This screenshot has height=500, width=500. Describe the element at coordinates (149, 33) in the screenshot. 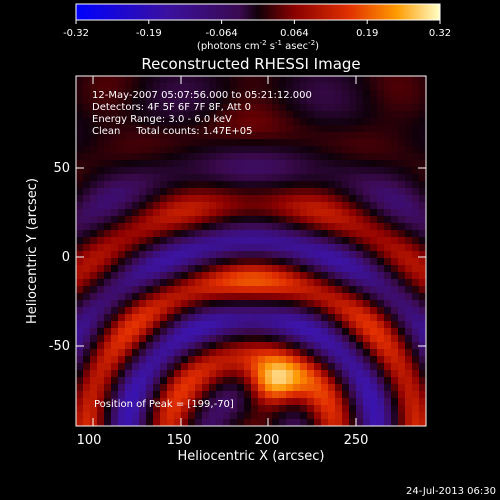

I see `colorbar-tick-label: -0.19` at that location.